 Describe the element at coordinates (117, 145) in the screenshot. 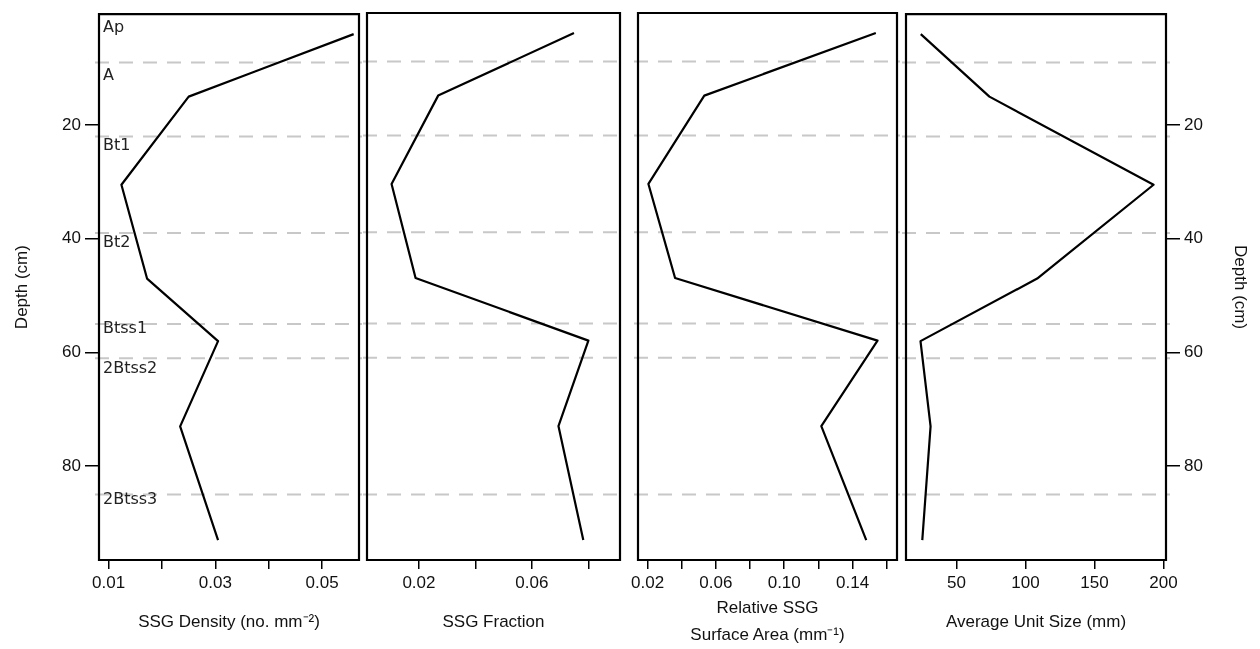

I see `annotation: Bt1` at that location.